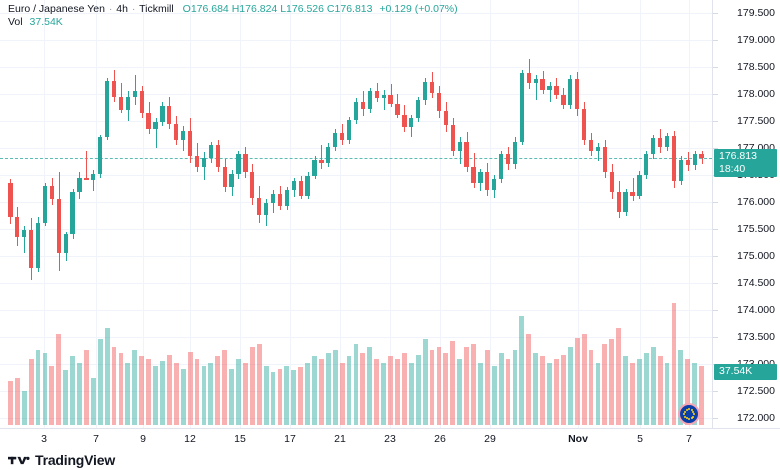  What do you see at coordinates (689, 414) in the screenshot?
I see `eu-flag-marker-icon` at bounding box center [689, 414].